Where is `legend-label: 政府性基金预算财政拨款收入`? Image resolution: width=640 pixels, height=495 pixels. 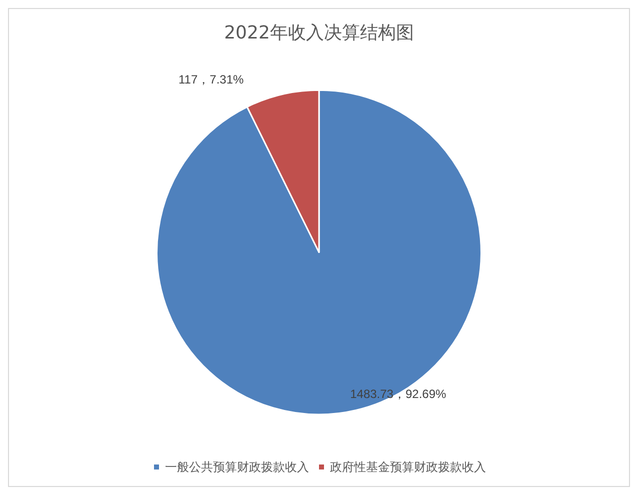
legend-label: 政府性基金预算财政拨款收入 is located at coordinates (408, 467).